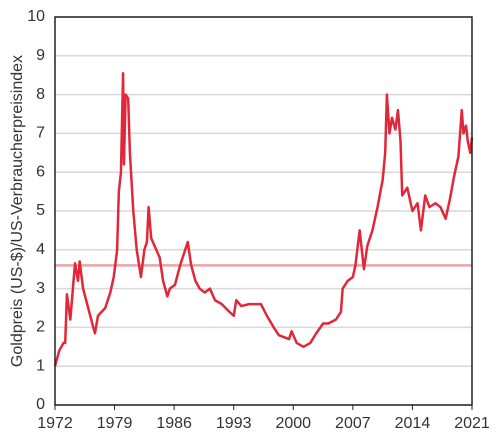 Image resolution: width=498 pixels, height=434 pixels. What do you see at coordinates (413, 423) in the screenshot?
I see `x-tick-label: 2014` at bounding box center [413, 423].